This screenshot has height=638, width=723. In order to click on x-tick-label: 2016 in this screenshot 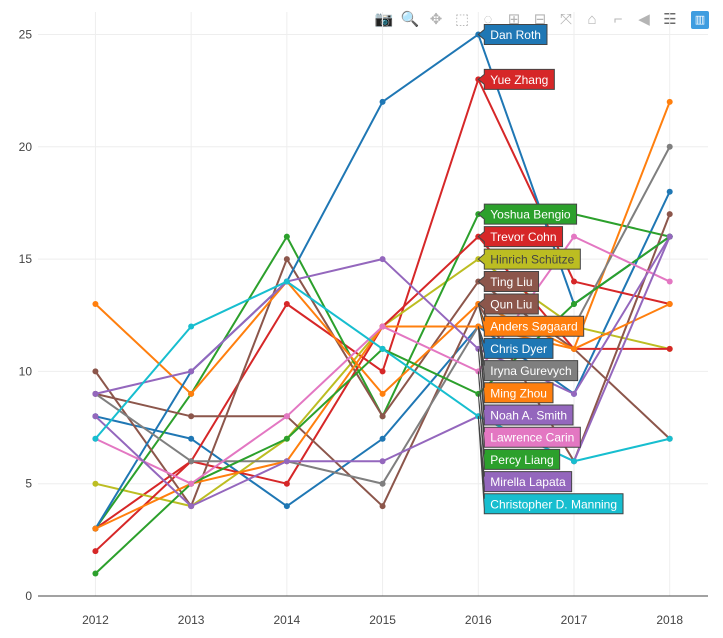, I will do `click(478, 620)`.